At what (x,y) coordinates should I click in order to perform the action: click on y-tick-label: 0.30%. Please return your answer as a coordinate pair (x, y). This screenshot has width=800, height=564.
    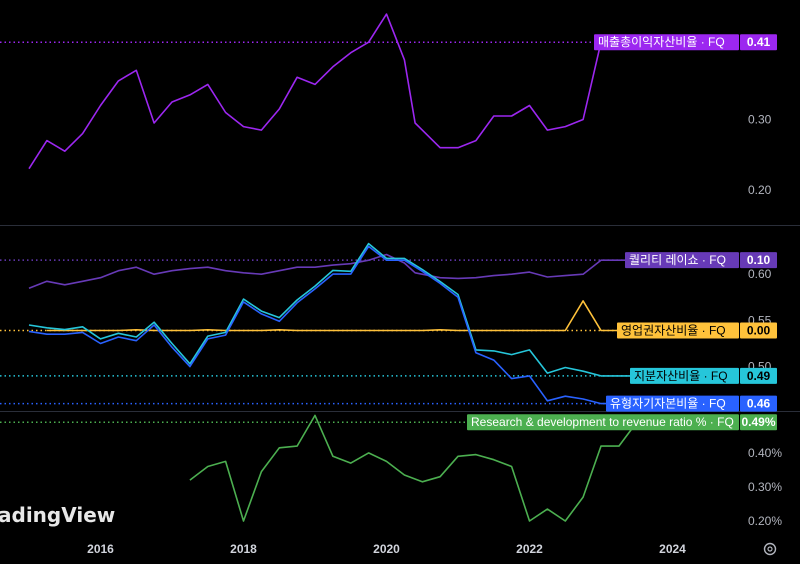
    Looking at the image, I should click on (765, 487).